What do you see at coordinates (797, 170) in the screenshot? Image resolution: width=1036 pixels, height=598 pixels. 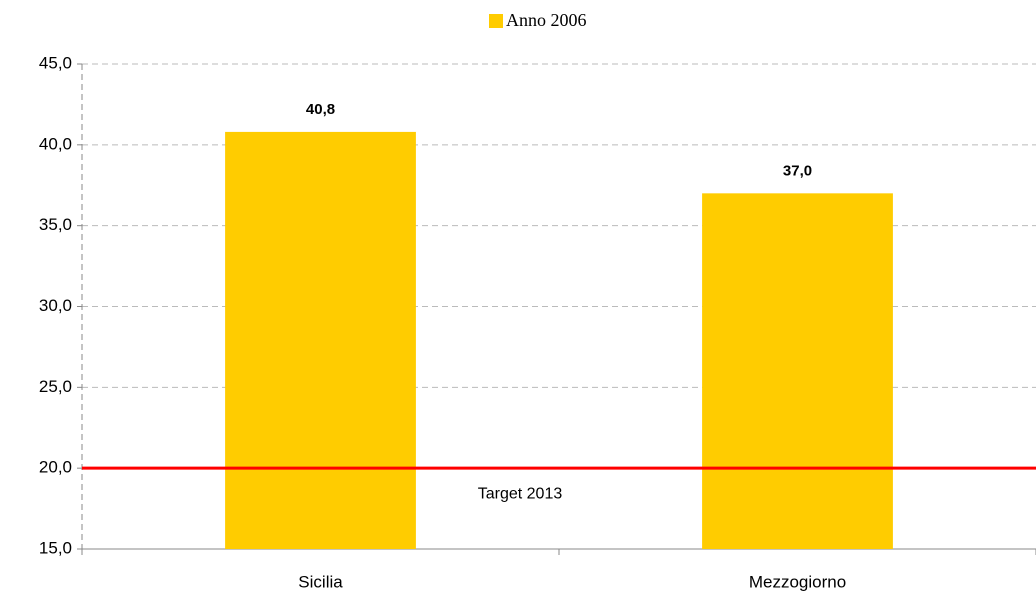 I see `data-label: 37,0` at bounding box center [797, 170].